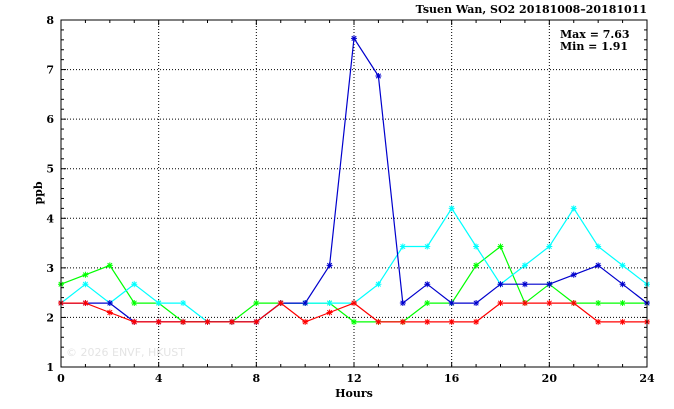  I want to click on y-tick-label: 3, so click(50, 268).